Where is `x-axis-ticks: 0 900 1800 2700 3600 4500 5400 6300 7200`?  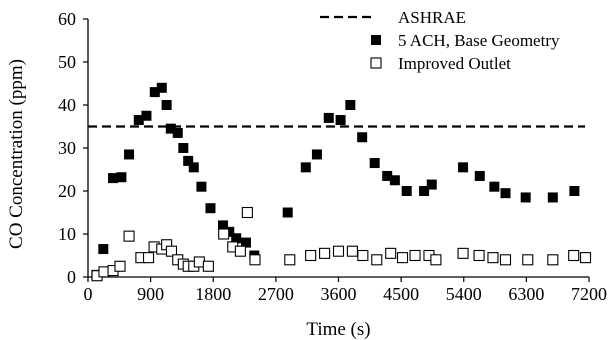
x-axis-ticks: 0 900 1800 2700 3600 4500 5400 6300 7200 is located at coordinates (345, 290).